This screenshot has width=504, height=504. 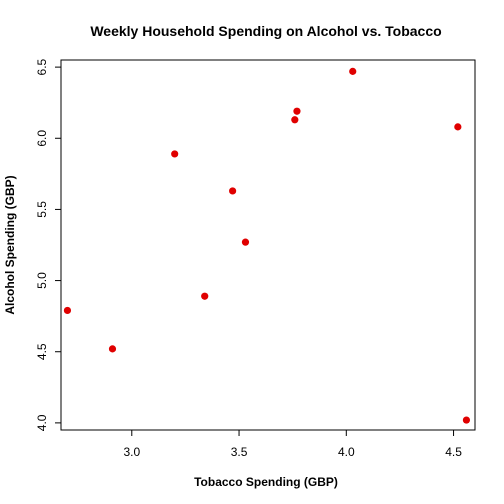 I want to click on x-tick-label: 4.5, so click(x=453, y=452).